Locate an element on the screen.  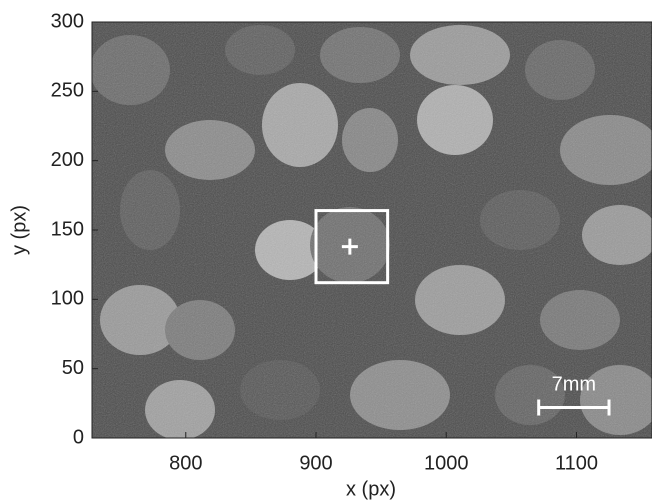
roi-box is located at coordinates (352, 247).